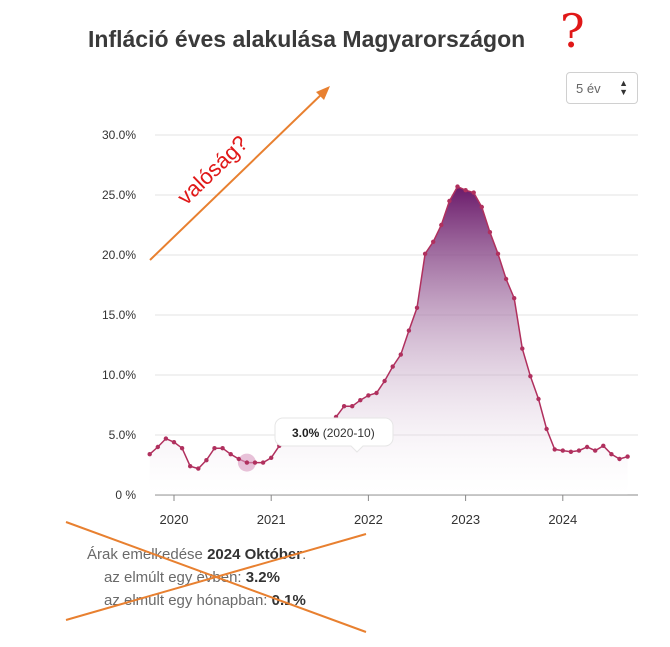 Image resolution: width=670 pixels, height=647 pixels. I want to click on stats-suffix: :, so click(304, 554).